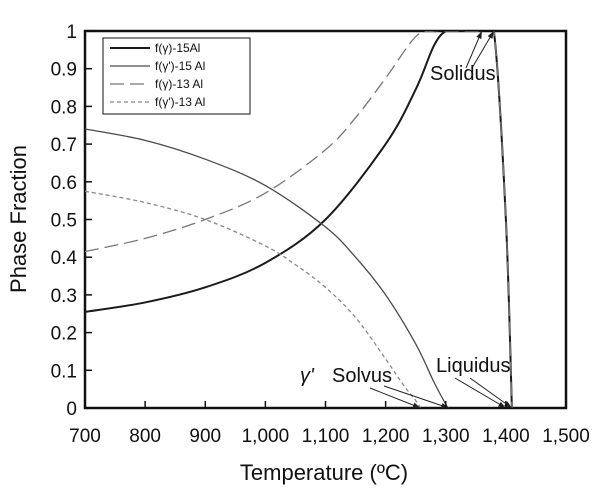  What do you see at coordinates (506, 436) in the screenshot?
I see `x-tick-label: 1,400` at bounding box center [506, 436].